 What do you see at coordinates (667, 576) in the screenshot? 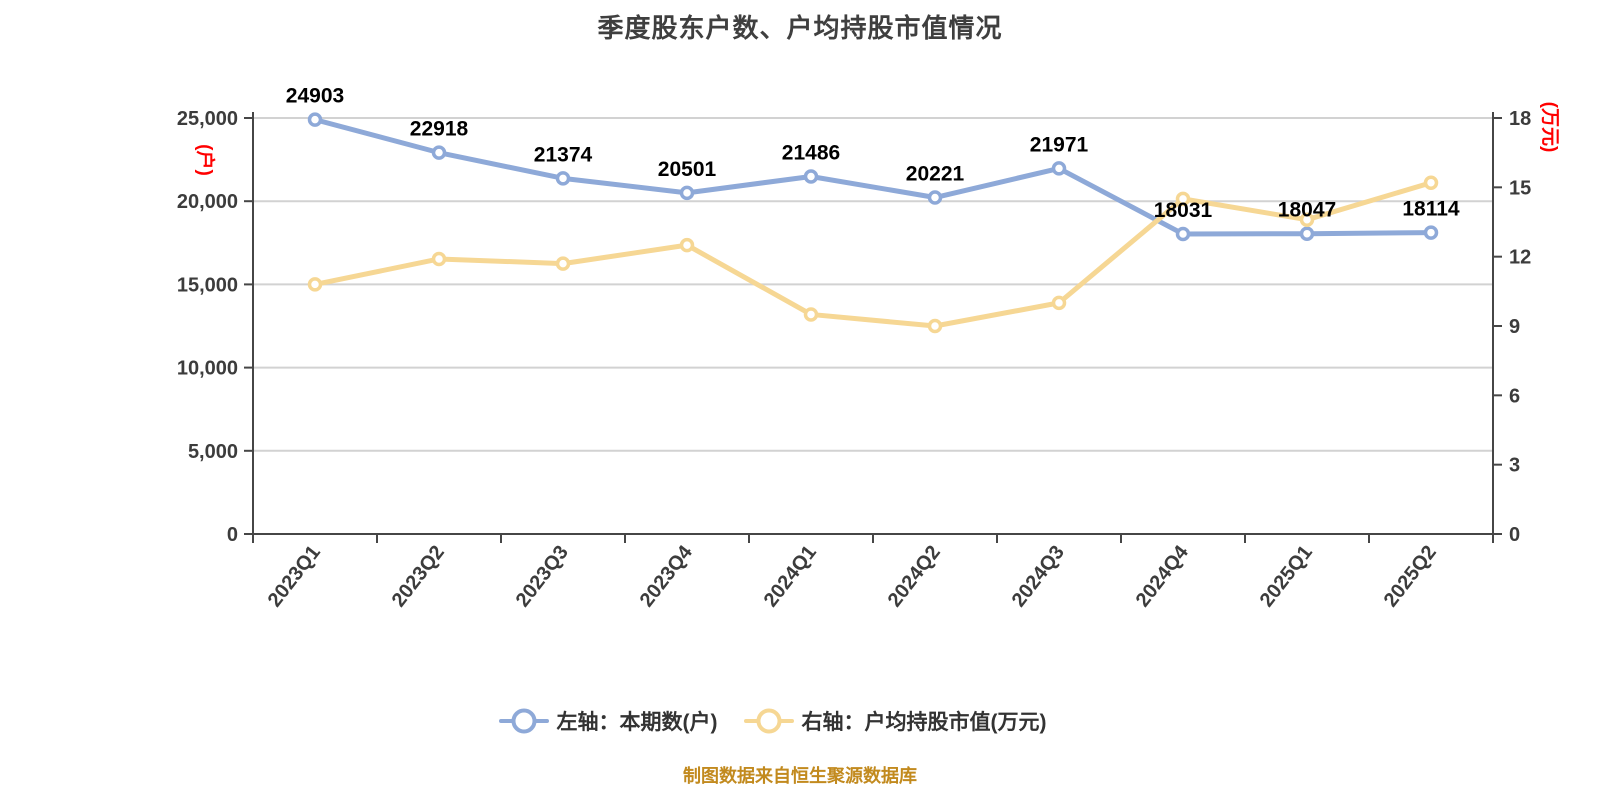
I see `x-axis-label: 2023Q4` at bounding box center [667, 576].